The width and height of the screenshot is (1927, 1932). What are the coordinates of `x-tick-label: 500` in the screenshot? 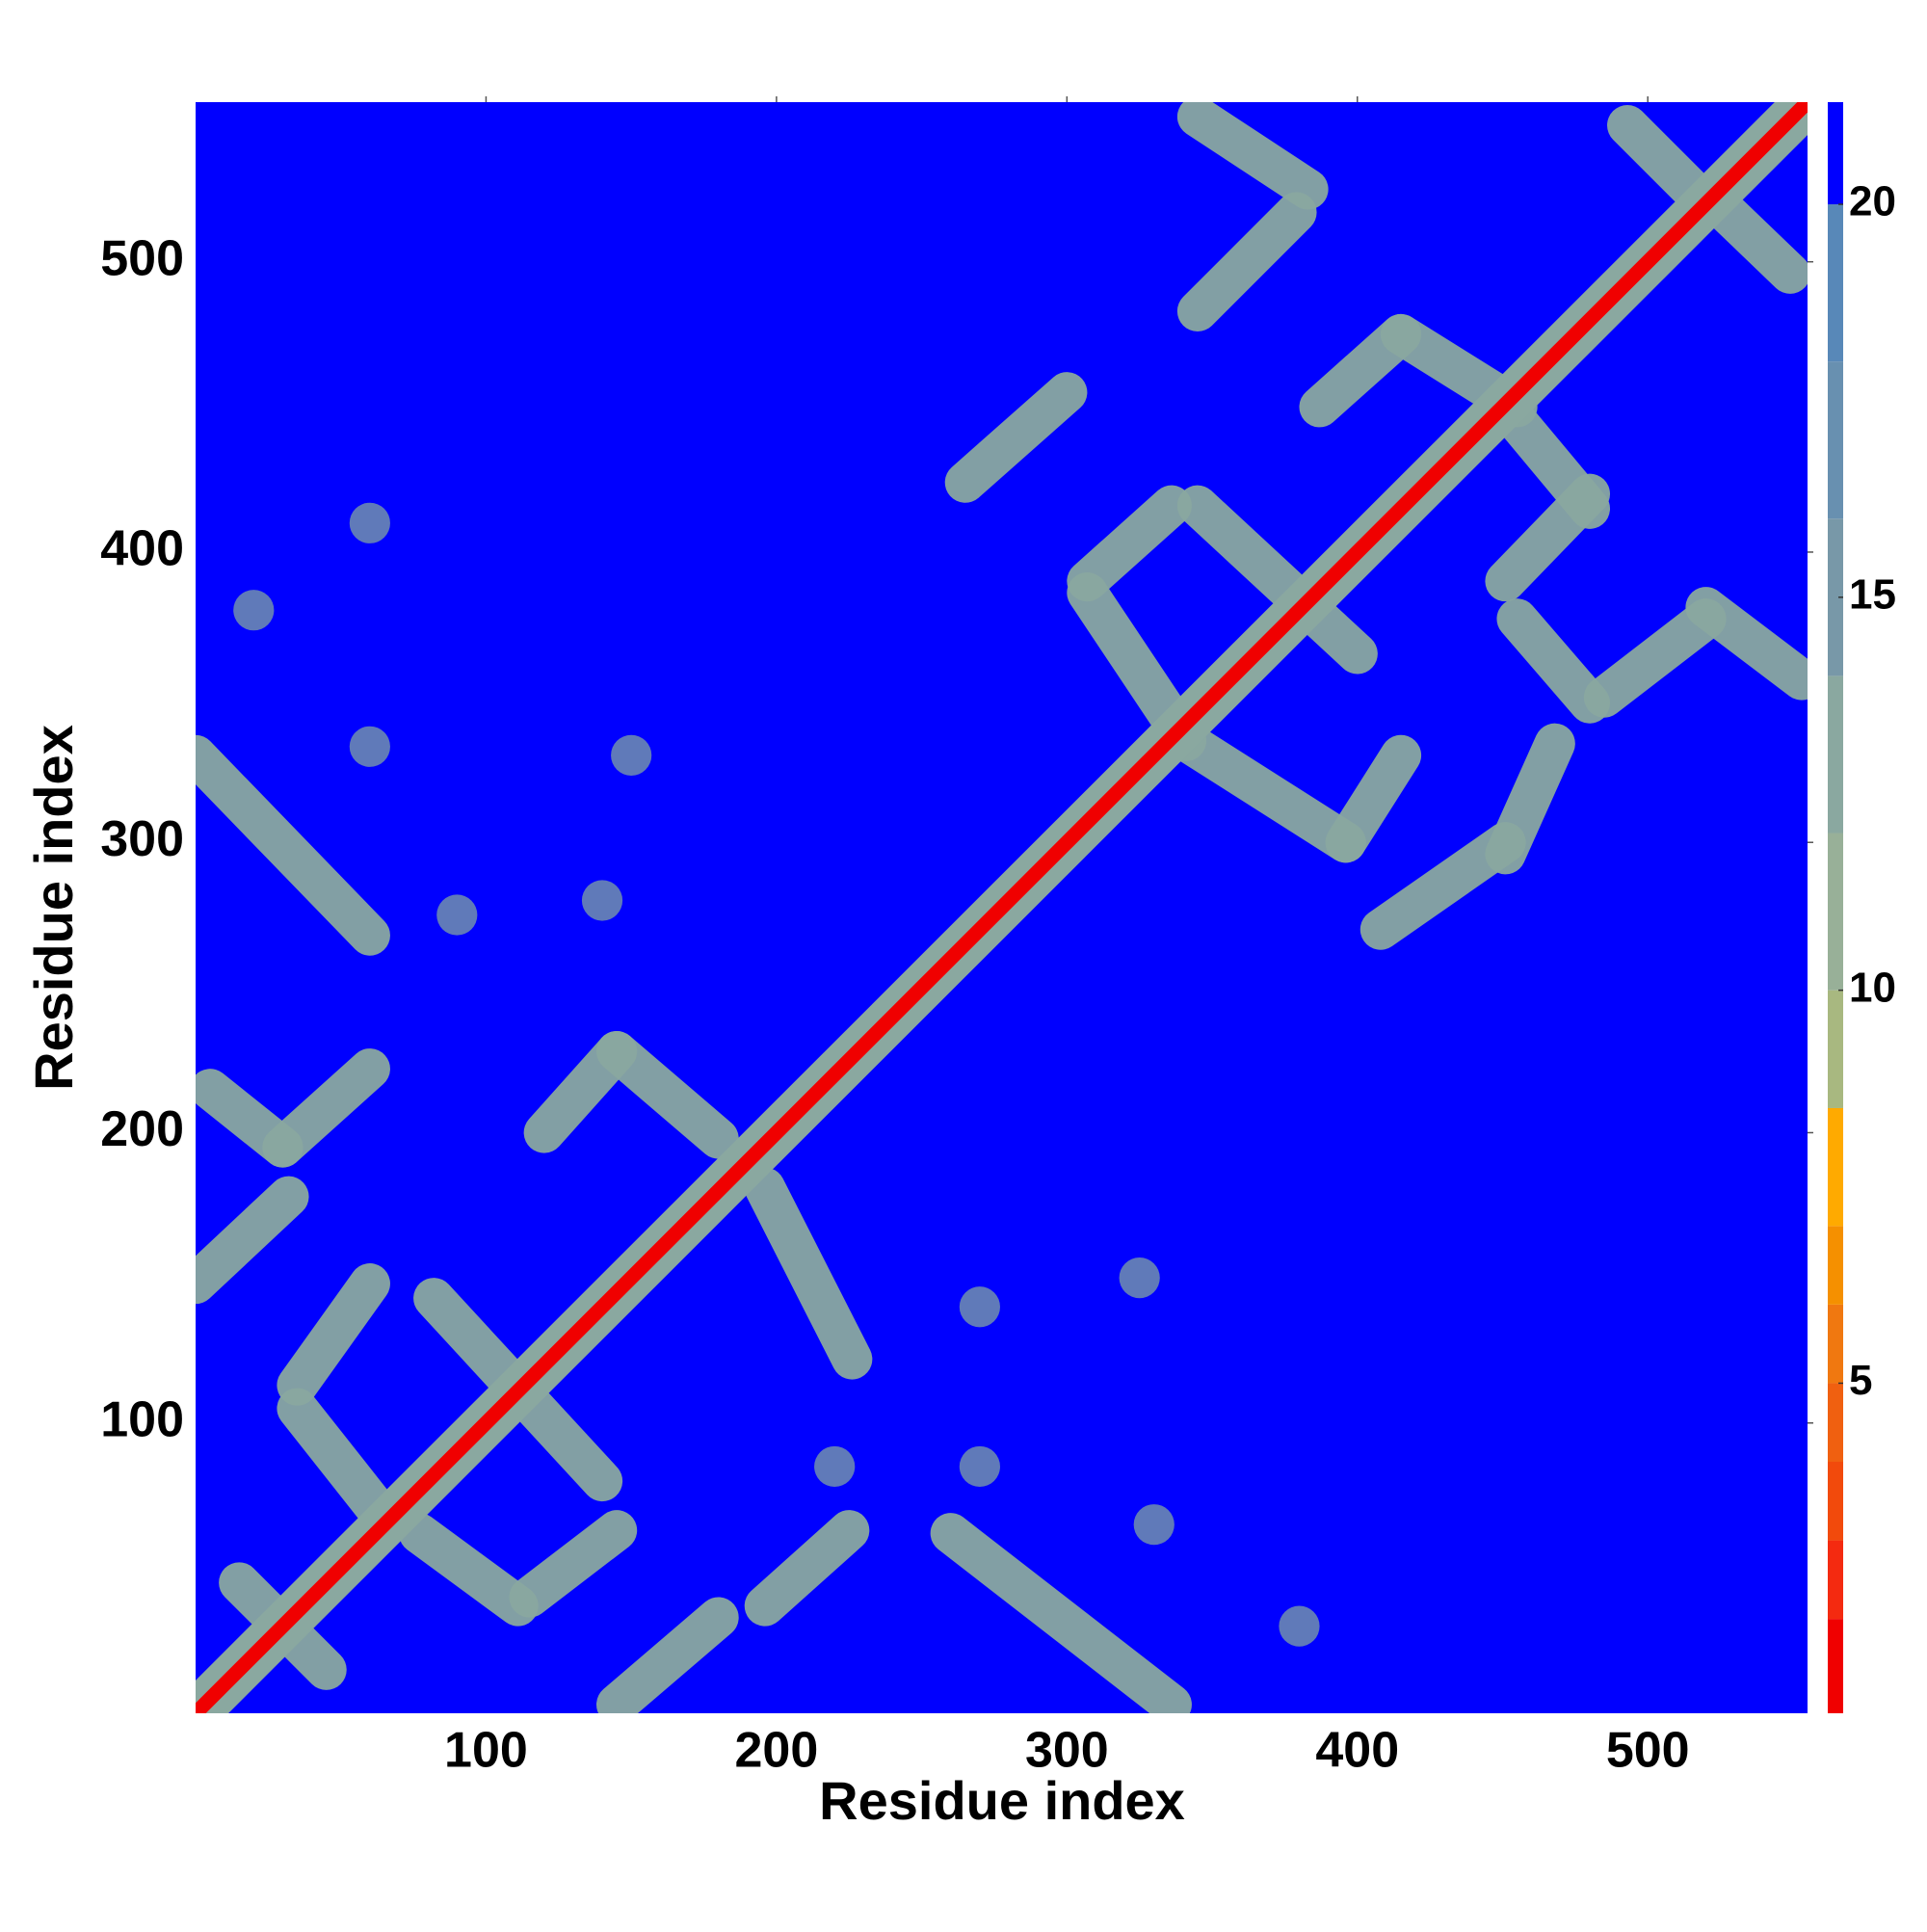 It's located at (1648, 1751).